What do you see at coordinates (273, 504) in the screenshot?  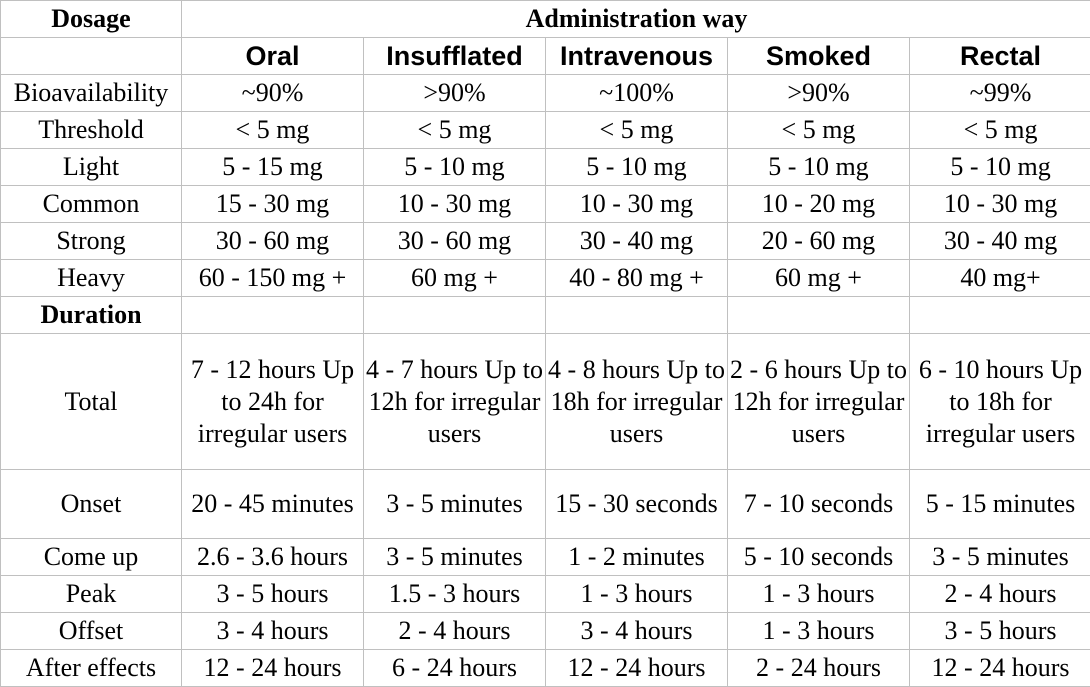 I see `table-cell: 20 - 45 minutes` at bounding box center [273, 504].